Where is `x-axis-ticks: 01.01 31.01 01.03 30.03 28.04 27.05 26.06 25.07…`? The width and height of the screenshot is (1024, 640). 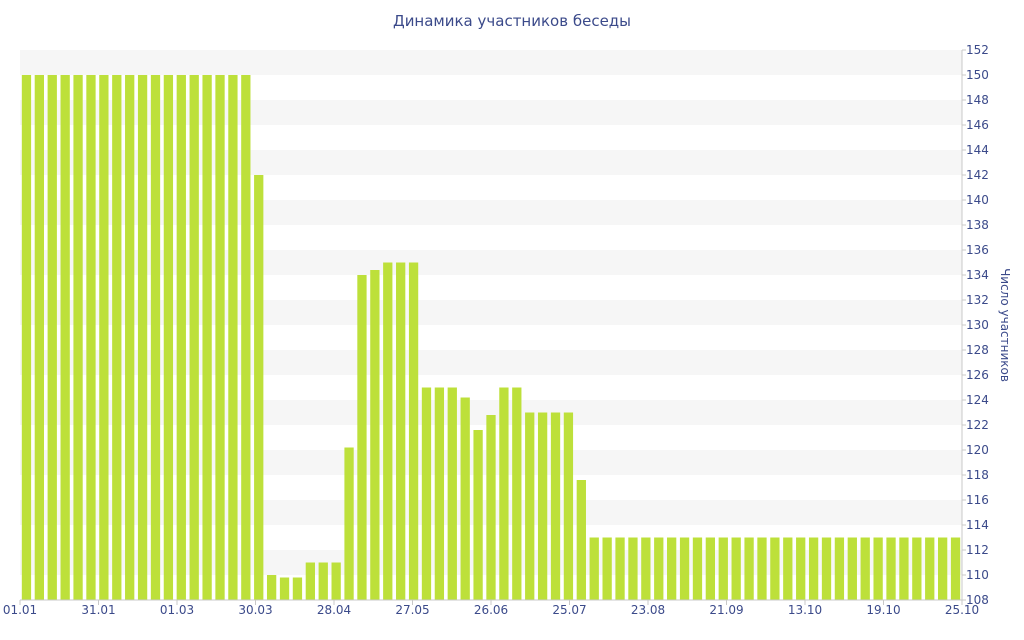 x-axis-ticks: 01.01 31.01 01.03 30.03 28.04 27.05 26.06 25.07… is located at coordinates (491, 608).